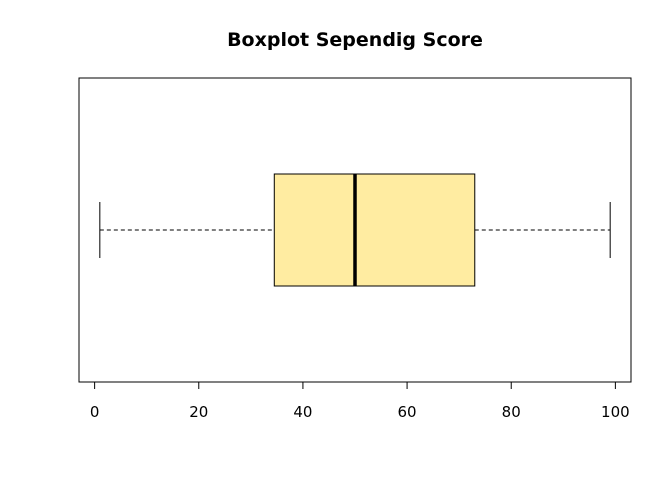 The width and height of the screenshot is (672, 480). Describe the element at coordinates (374, 230) in the screenshot. I see `interquartile-box` at that location.